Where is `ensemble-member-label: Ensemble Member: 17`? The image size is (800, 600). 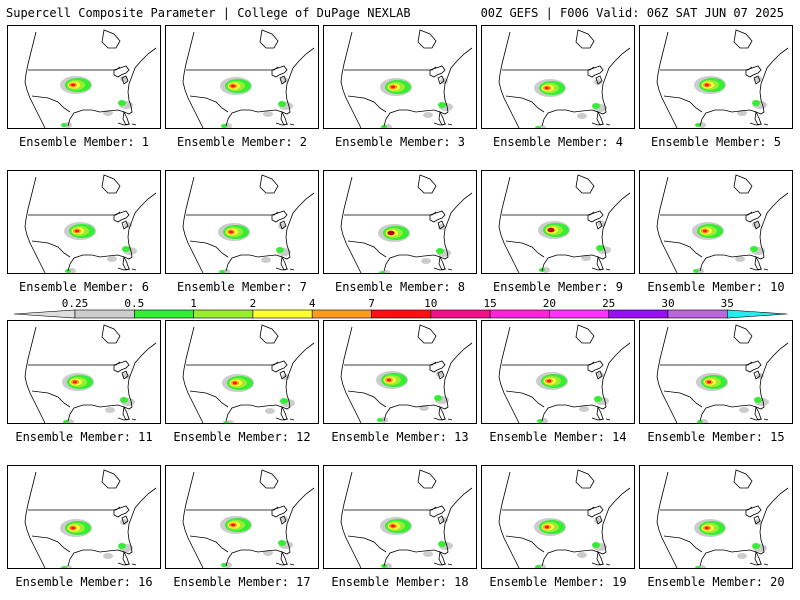
ensemble-member-label: Ensemble Member: 17 is located at coordinates (242, 582).